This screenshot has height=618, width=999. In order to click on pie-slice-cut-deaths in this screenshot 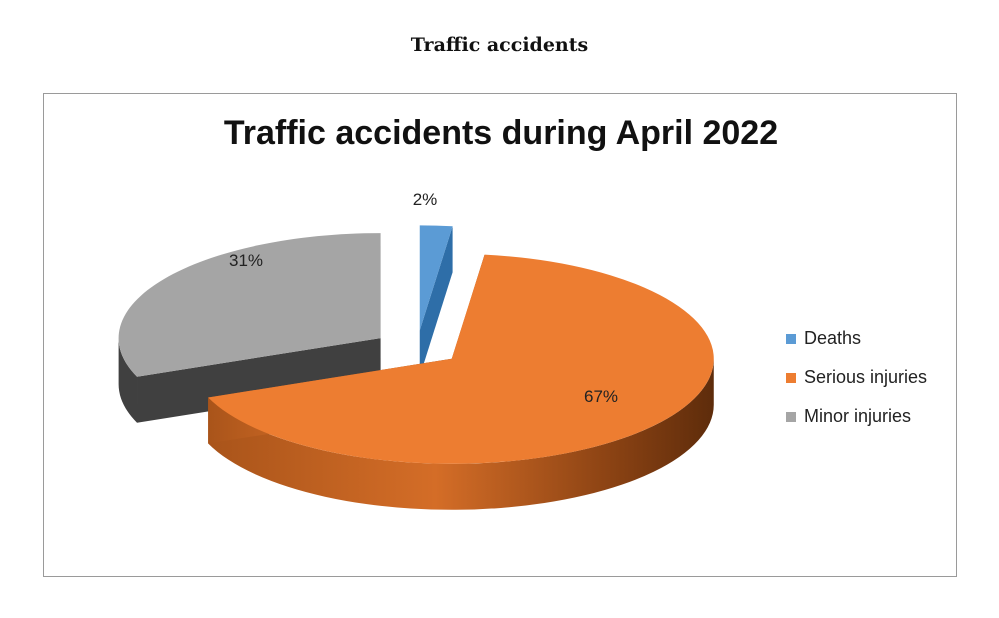, I will do `click(436, 301)`.